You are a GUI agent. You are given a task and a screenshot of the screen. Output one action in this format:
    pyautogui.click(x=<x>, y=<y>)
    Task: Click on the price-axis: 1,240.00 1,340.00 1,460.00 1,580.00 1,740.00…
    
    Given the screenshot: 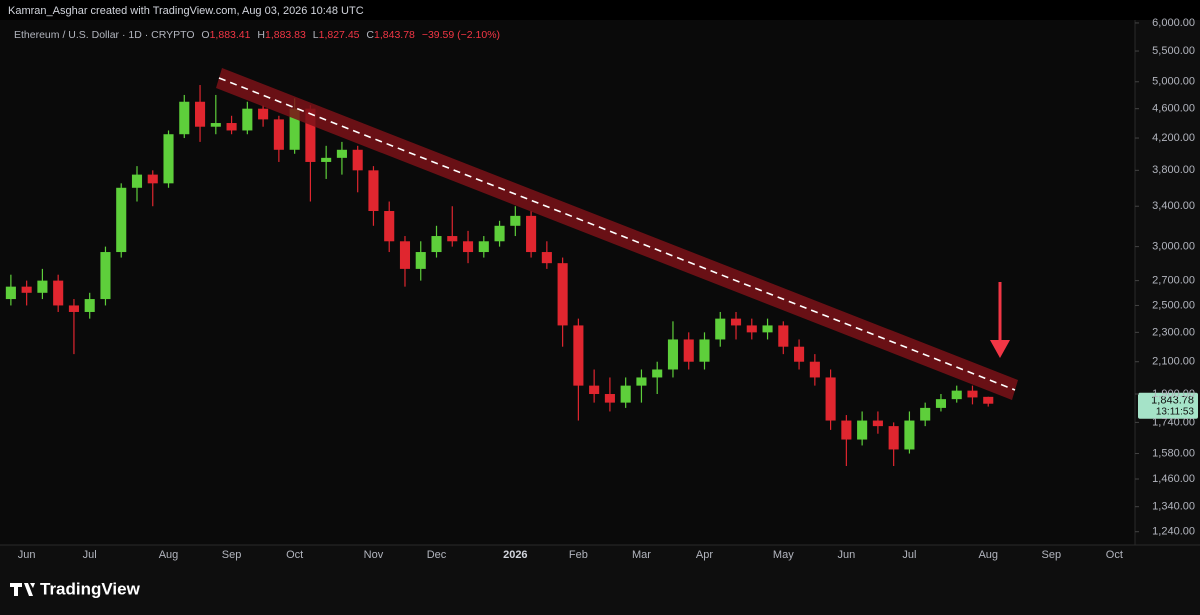 What is the action you would take?
    pyautogui.click(x=1165, y=277)
    